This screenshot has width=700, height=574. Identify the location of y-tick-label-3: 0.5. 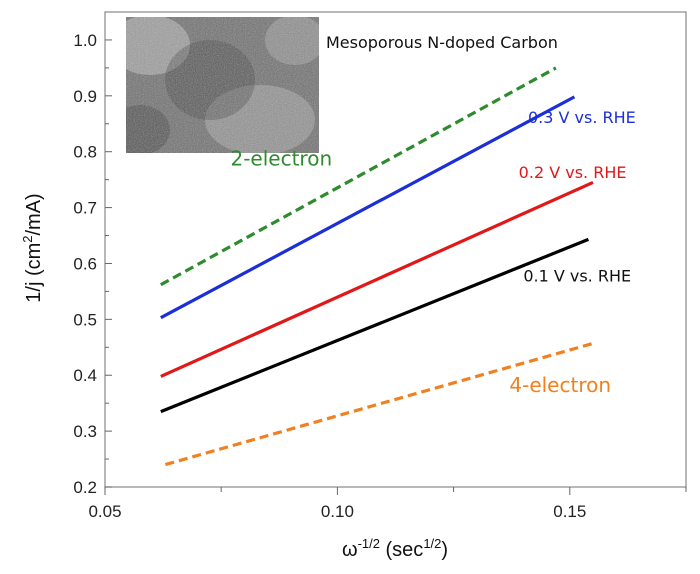
(85, 319).